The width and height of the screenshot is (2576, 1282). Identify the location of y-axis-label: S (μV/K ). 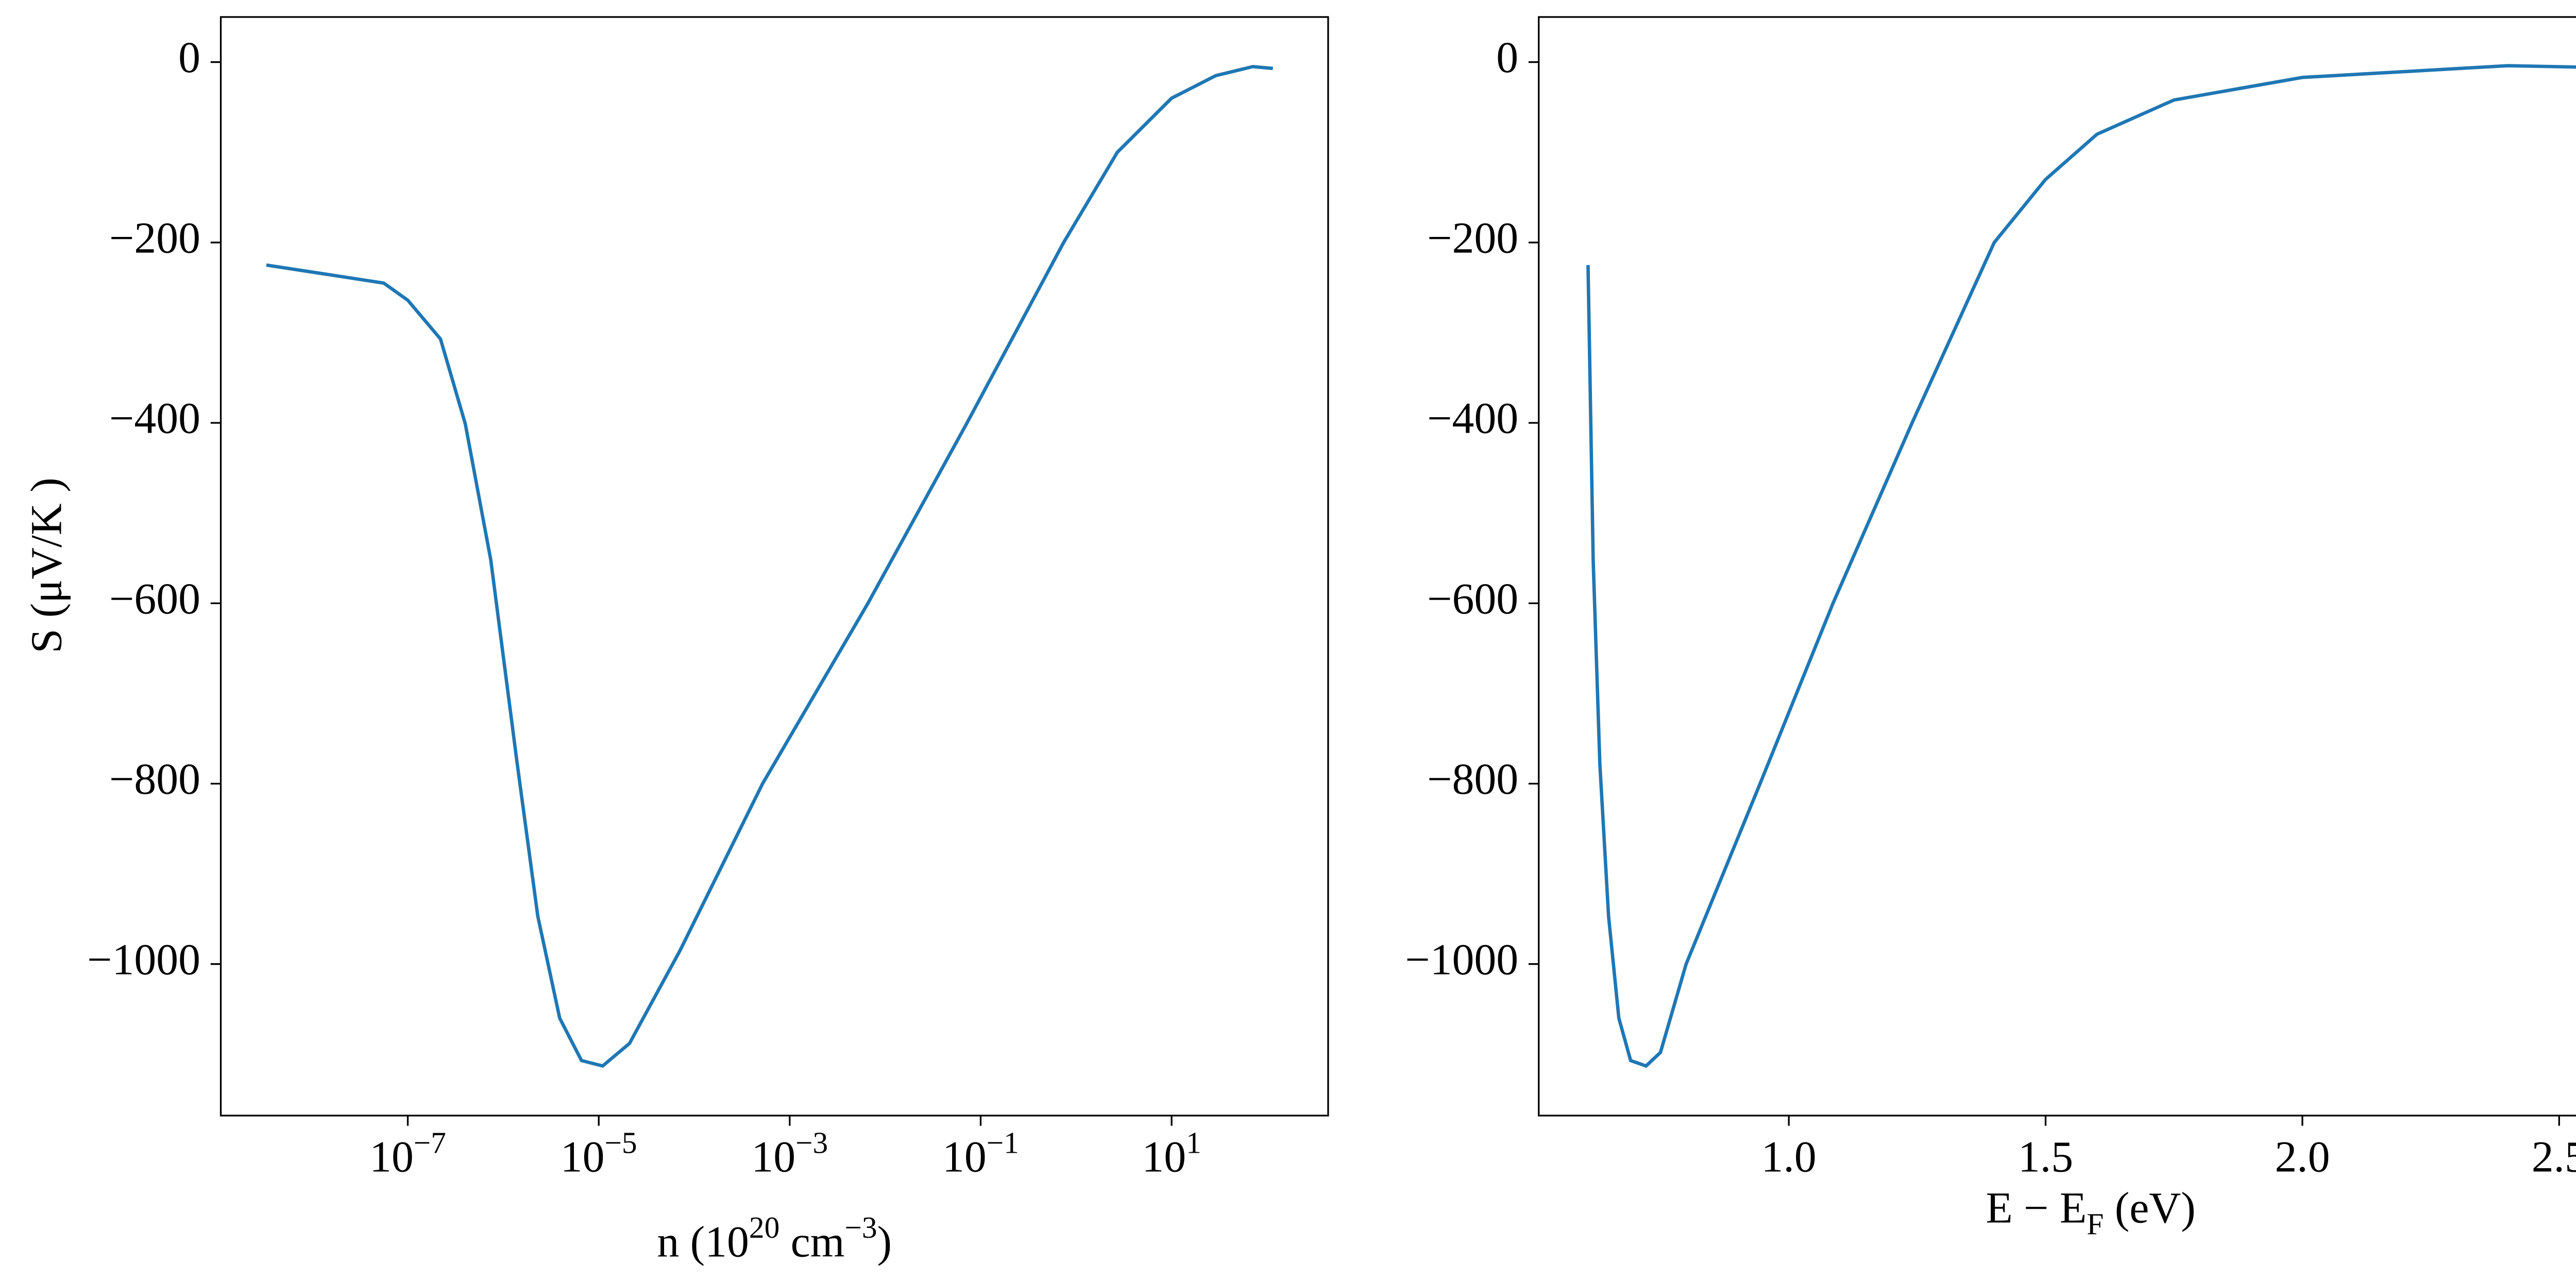
(46, 565).